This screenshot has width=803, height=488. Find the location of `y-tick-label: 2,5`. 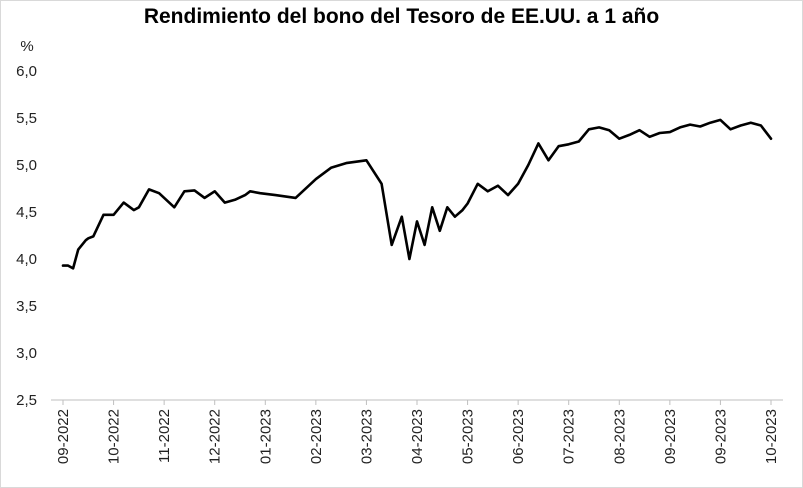

y-tick-label: 2,5 is located at coordinates (26, 400).